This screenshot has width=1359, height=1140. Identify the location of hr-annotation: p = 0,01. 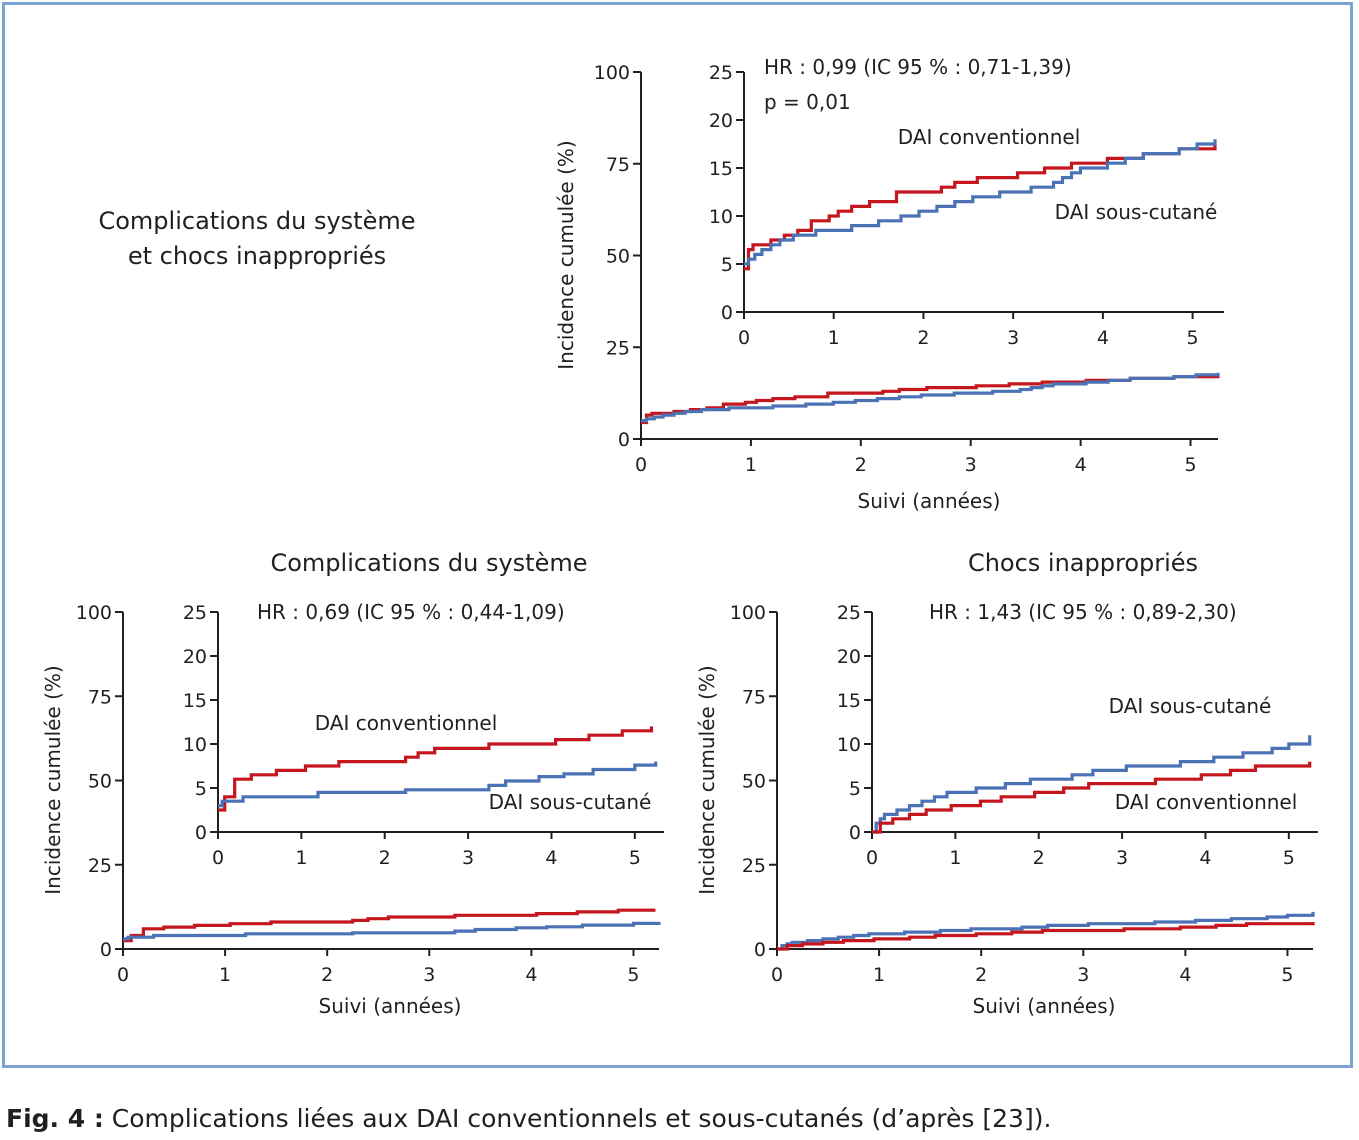
(807, 102).